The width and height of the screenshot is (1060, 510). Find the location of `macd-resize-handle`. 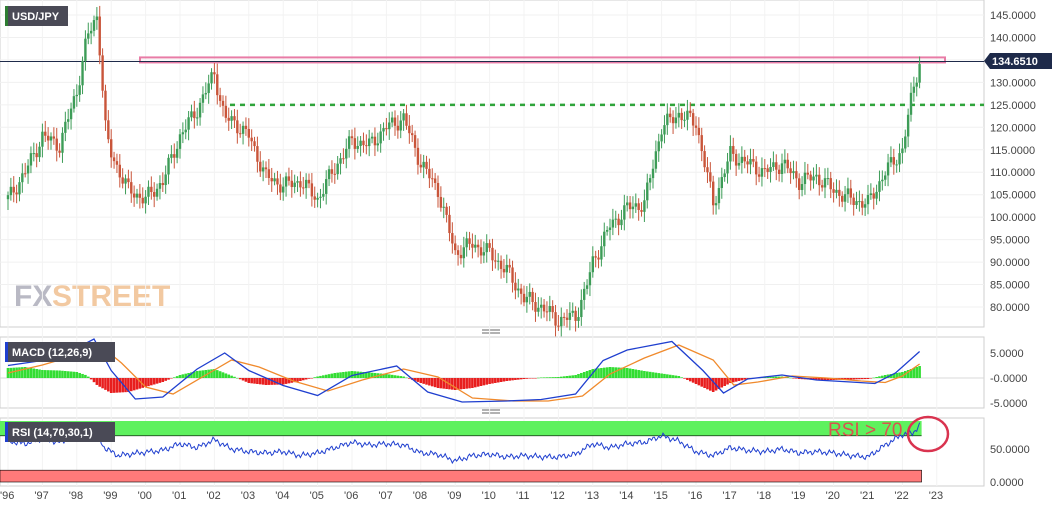

macd-resize-handle is located at coordinates (491, 331).